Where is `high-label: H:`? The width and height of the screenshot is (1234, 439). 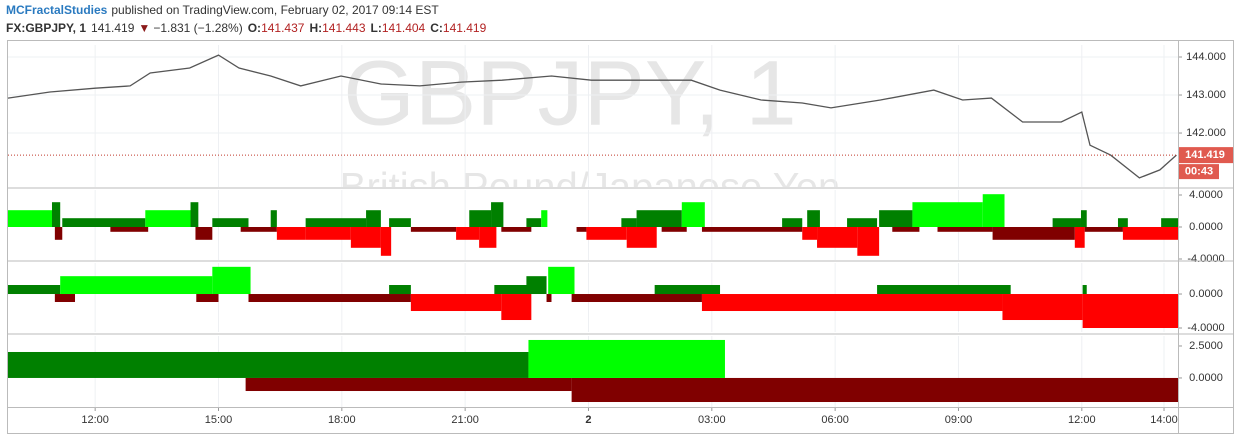
high-label: H: is located at coordinates (315, 28).